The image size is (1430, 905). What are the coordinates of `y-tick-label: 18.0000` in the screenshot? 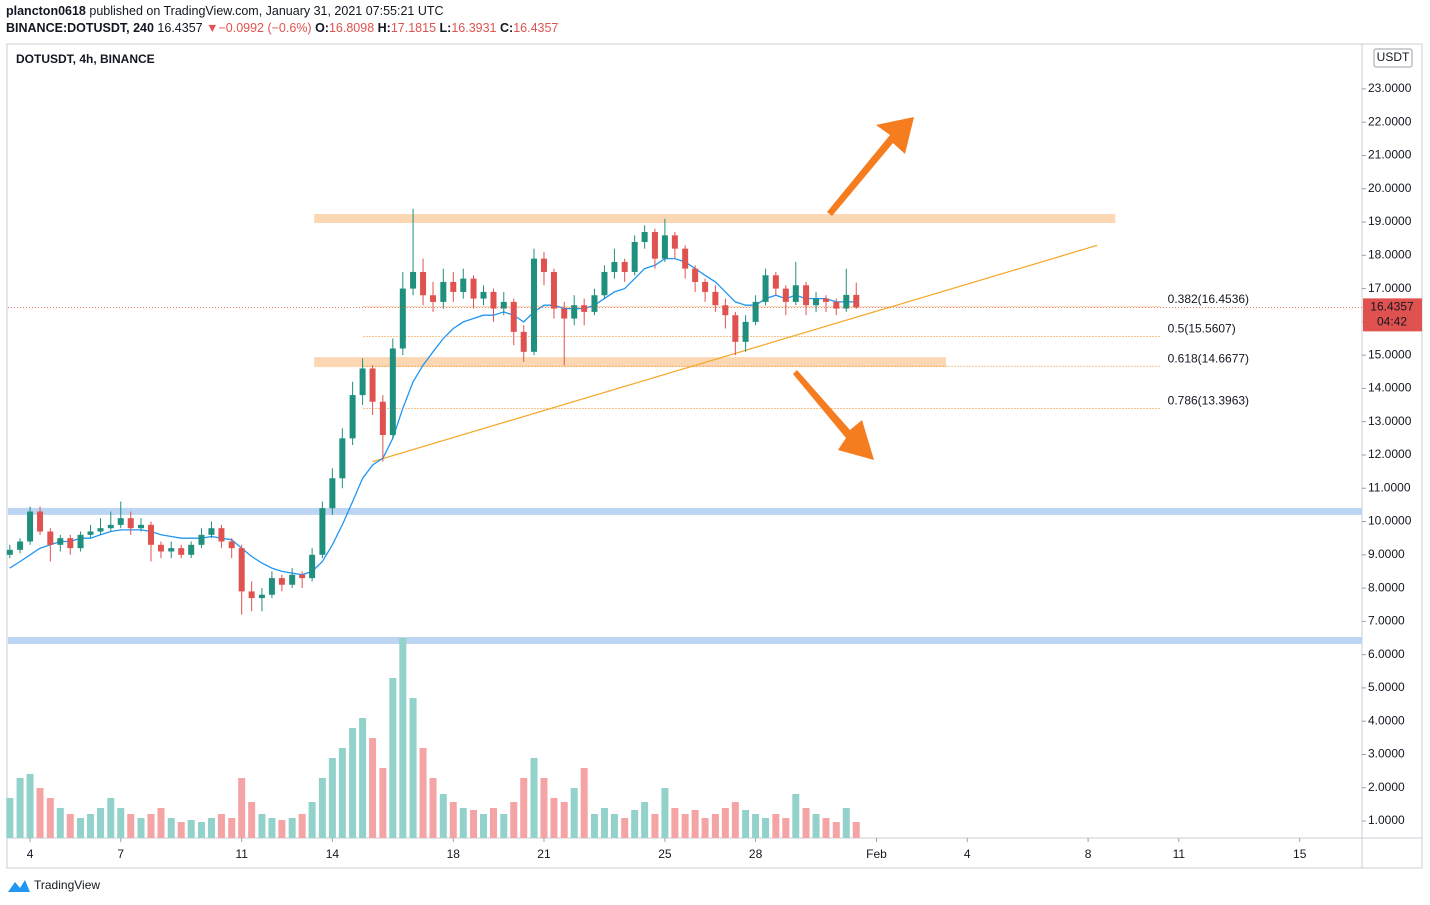 It's located at (1390, 254).